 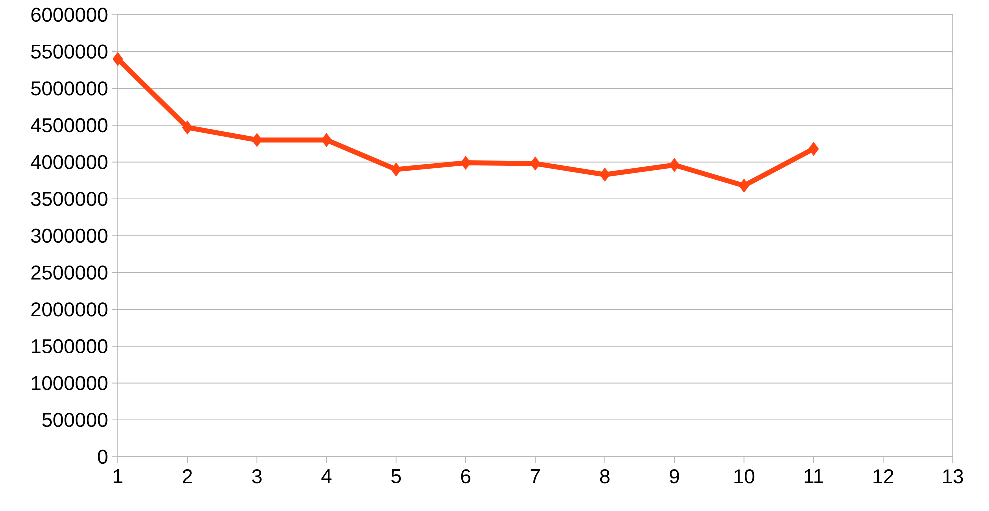 I want to click on x-tick-label: 2, so click(x=187, y=477).